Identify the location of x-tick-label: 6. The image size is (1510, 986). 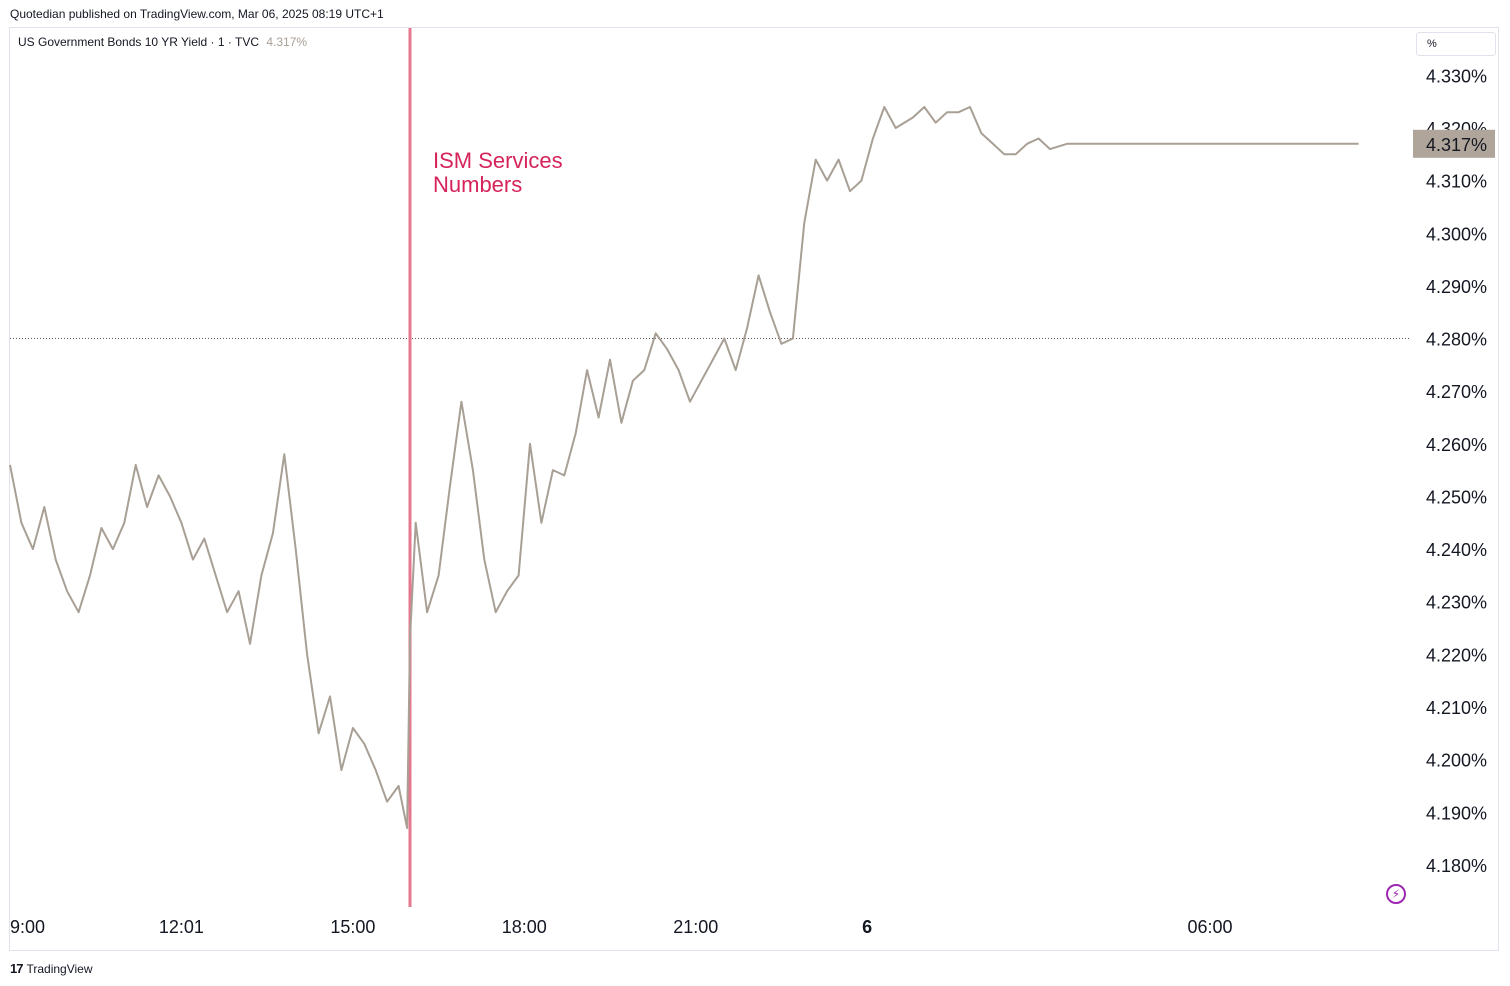
(867, 927).